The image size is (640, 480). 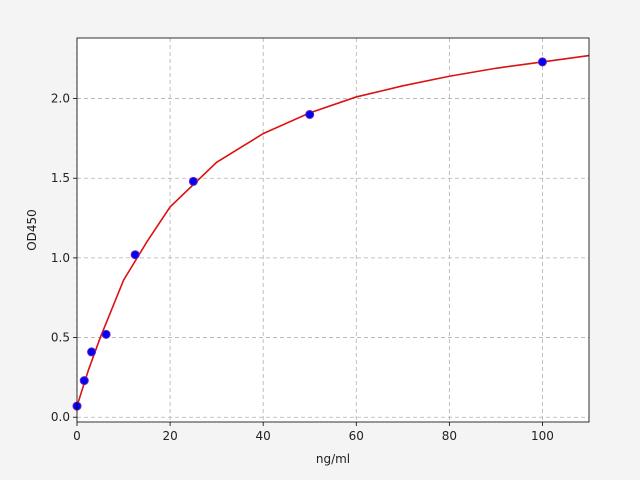 What do you see at coordinates (77, 436) in the screenshot?
I see `x-tick-label: 0` at bounding box center [77, 436].